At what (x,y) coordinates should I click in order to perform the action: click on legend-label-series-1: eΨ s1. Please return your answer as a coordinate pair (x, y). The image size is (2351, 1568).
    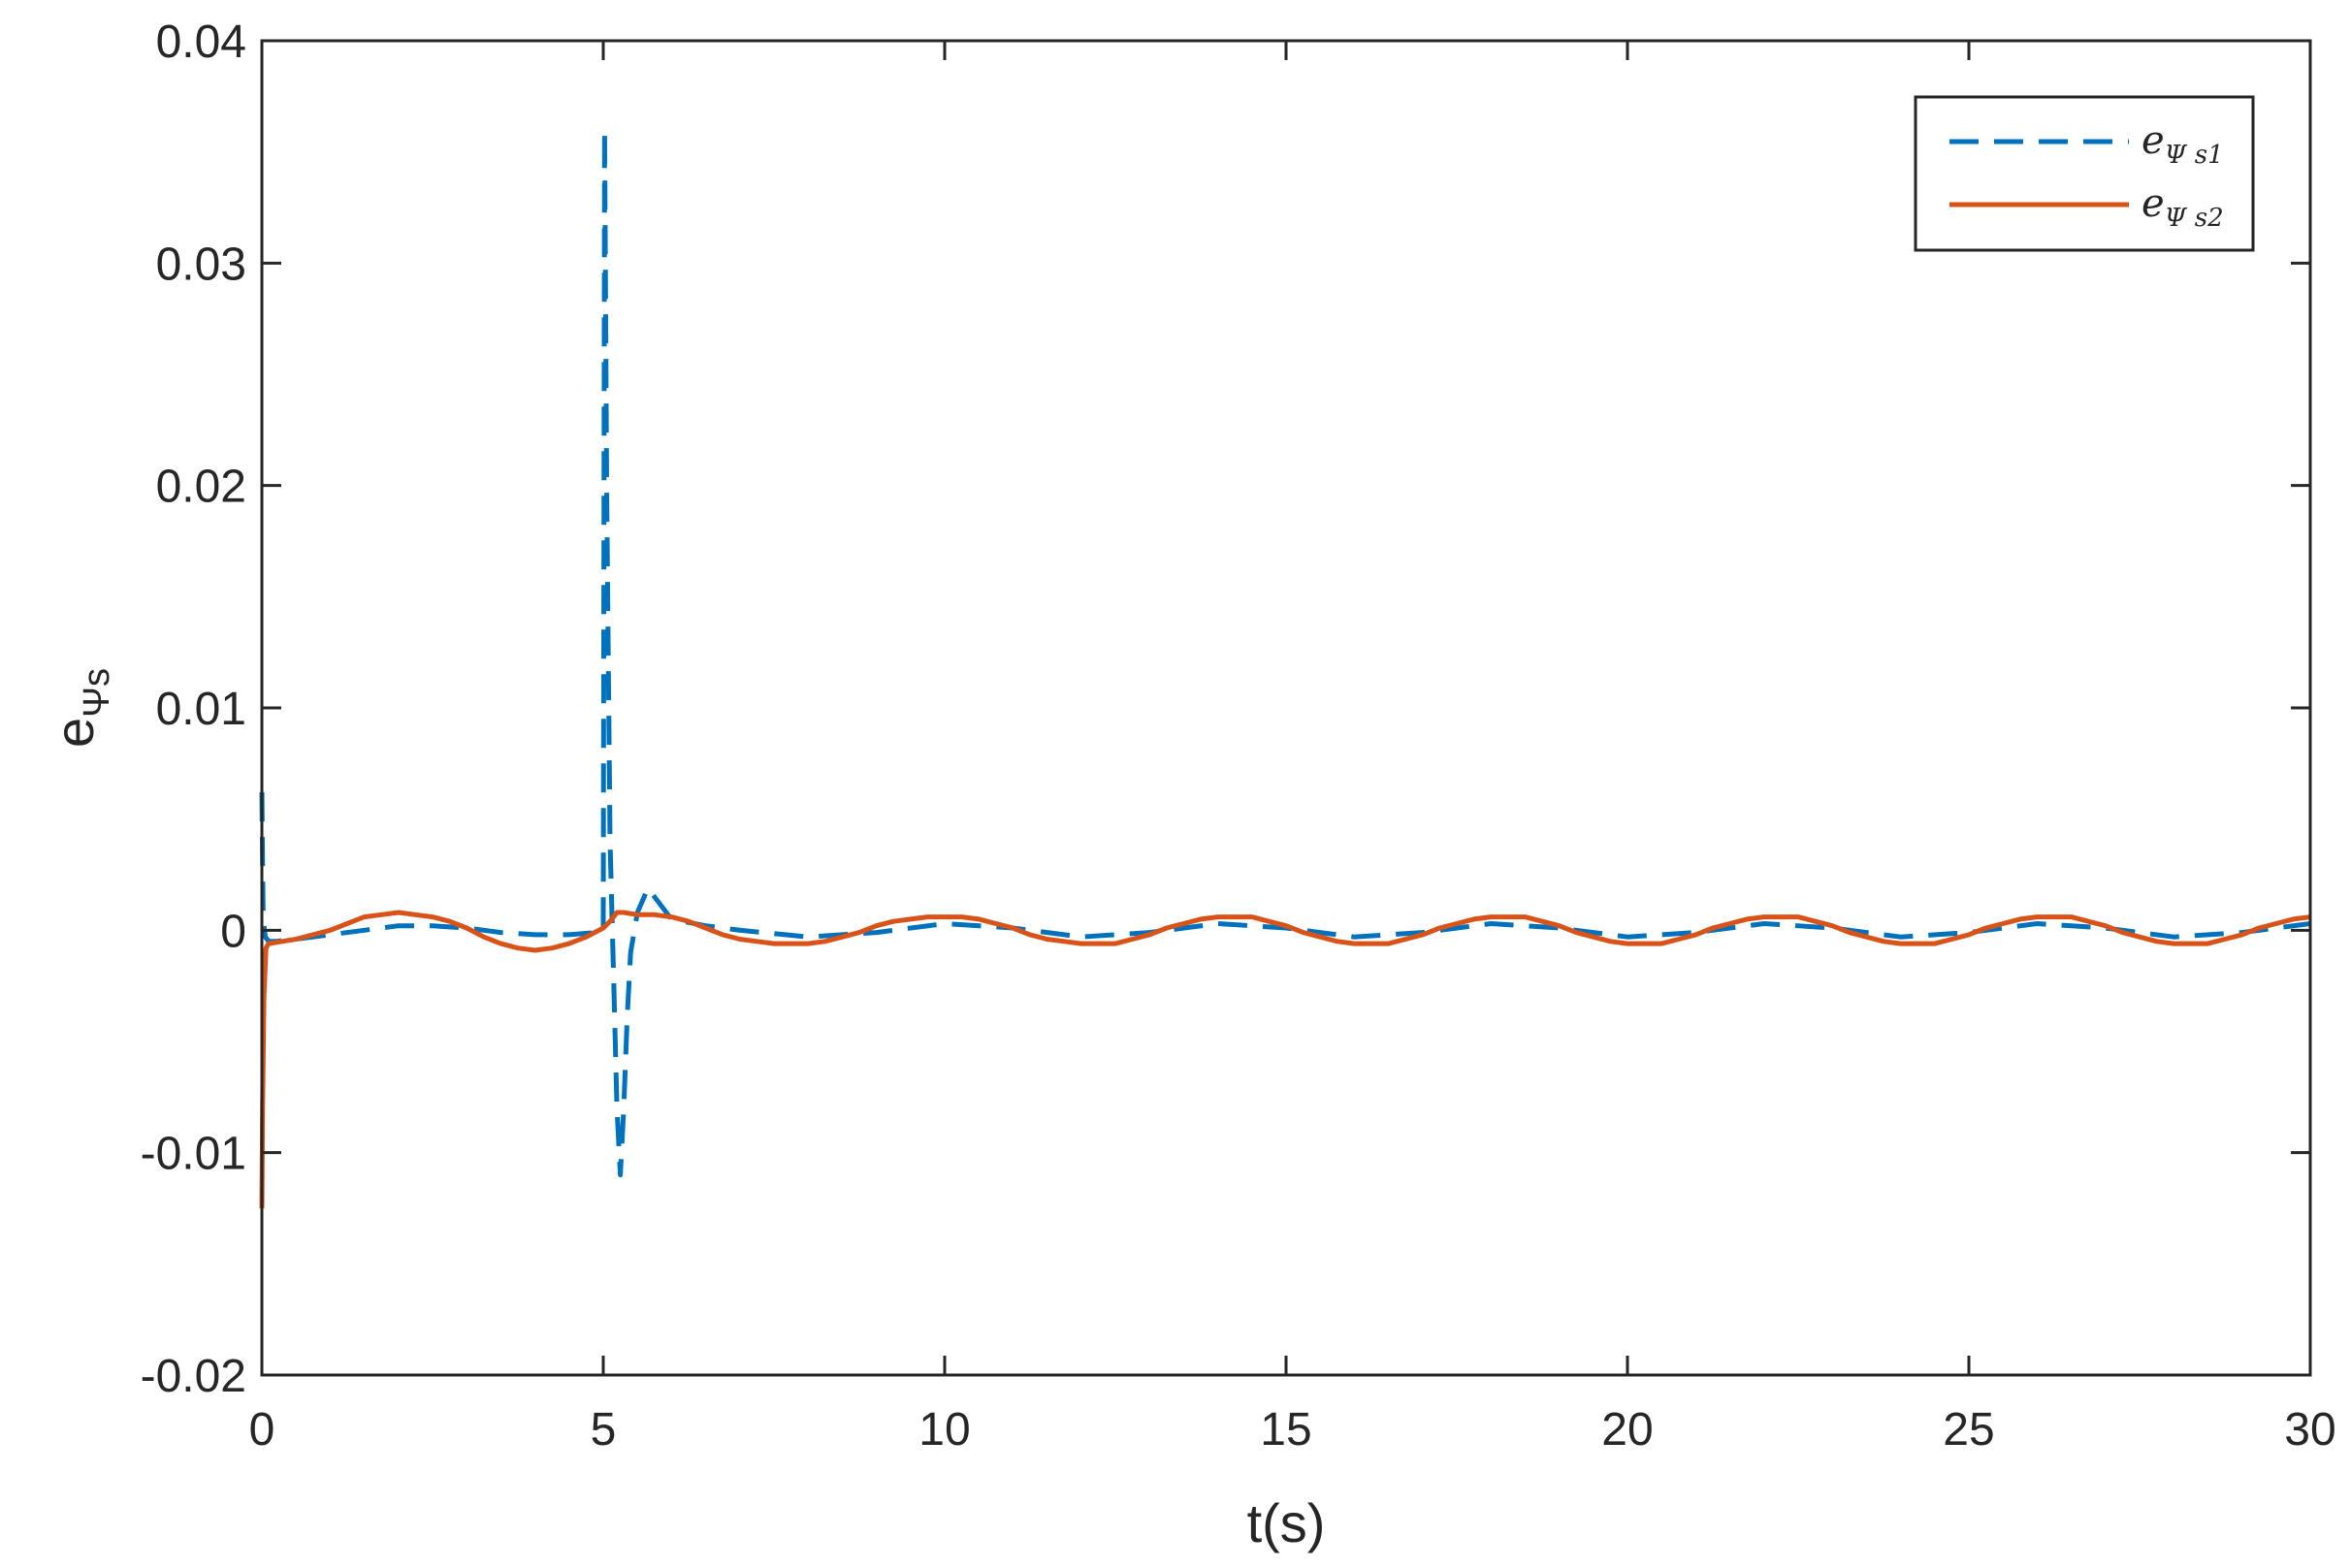
    Looking at the image, I should click on (2183, 144).